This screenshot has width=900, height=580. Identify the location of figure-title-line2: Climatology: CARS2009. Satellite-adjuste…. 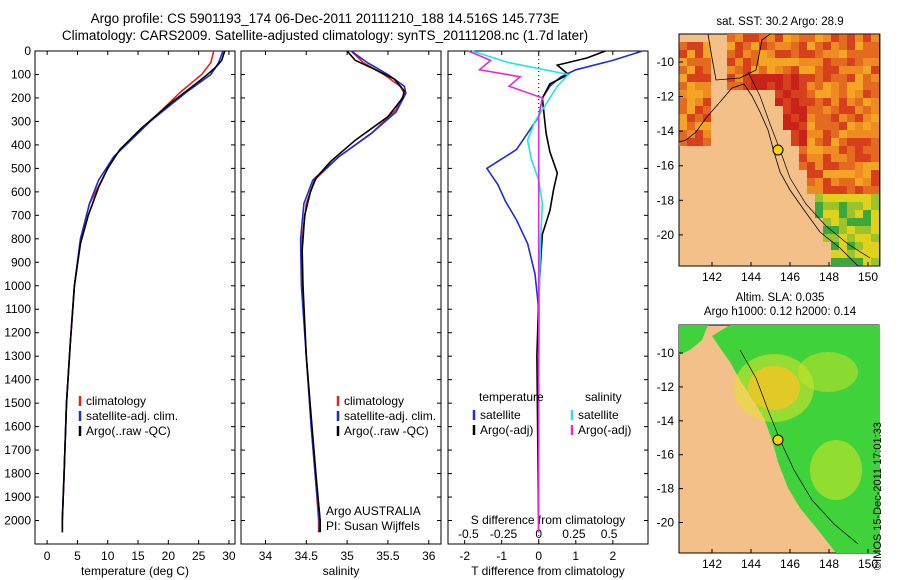
(325, 35).